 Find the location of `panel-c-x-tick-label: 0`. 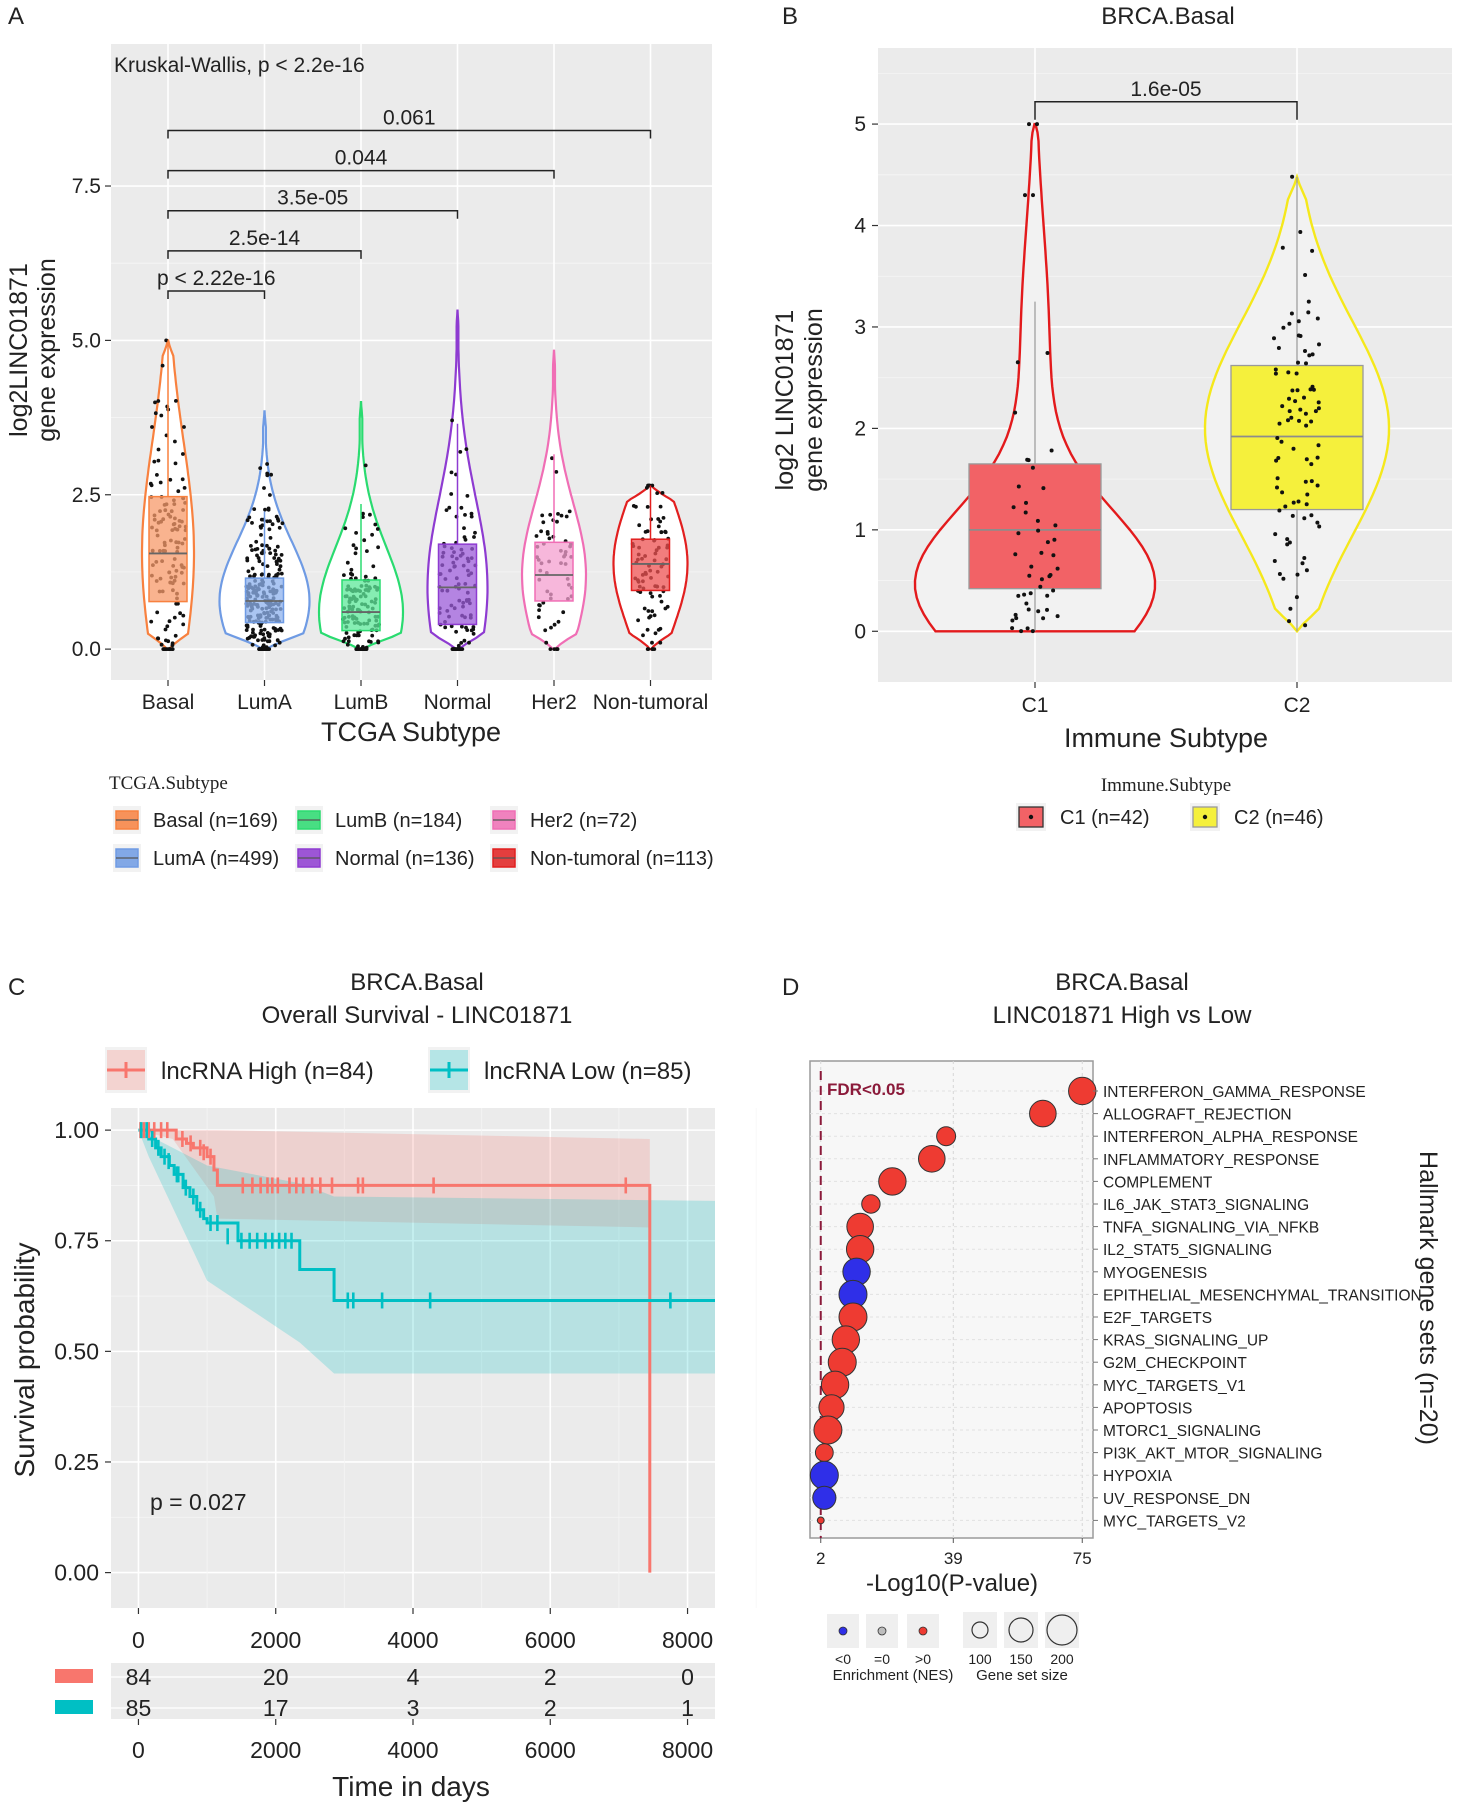

panel-c-x-tick-label: 0 is located at coordinates (138, 1640).